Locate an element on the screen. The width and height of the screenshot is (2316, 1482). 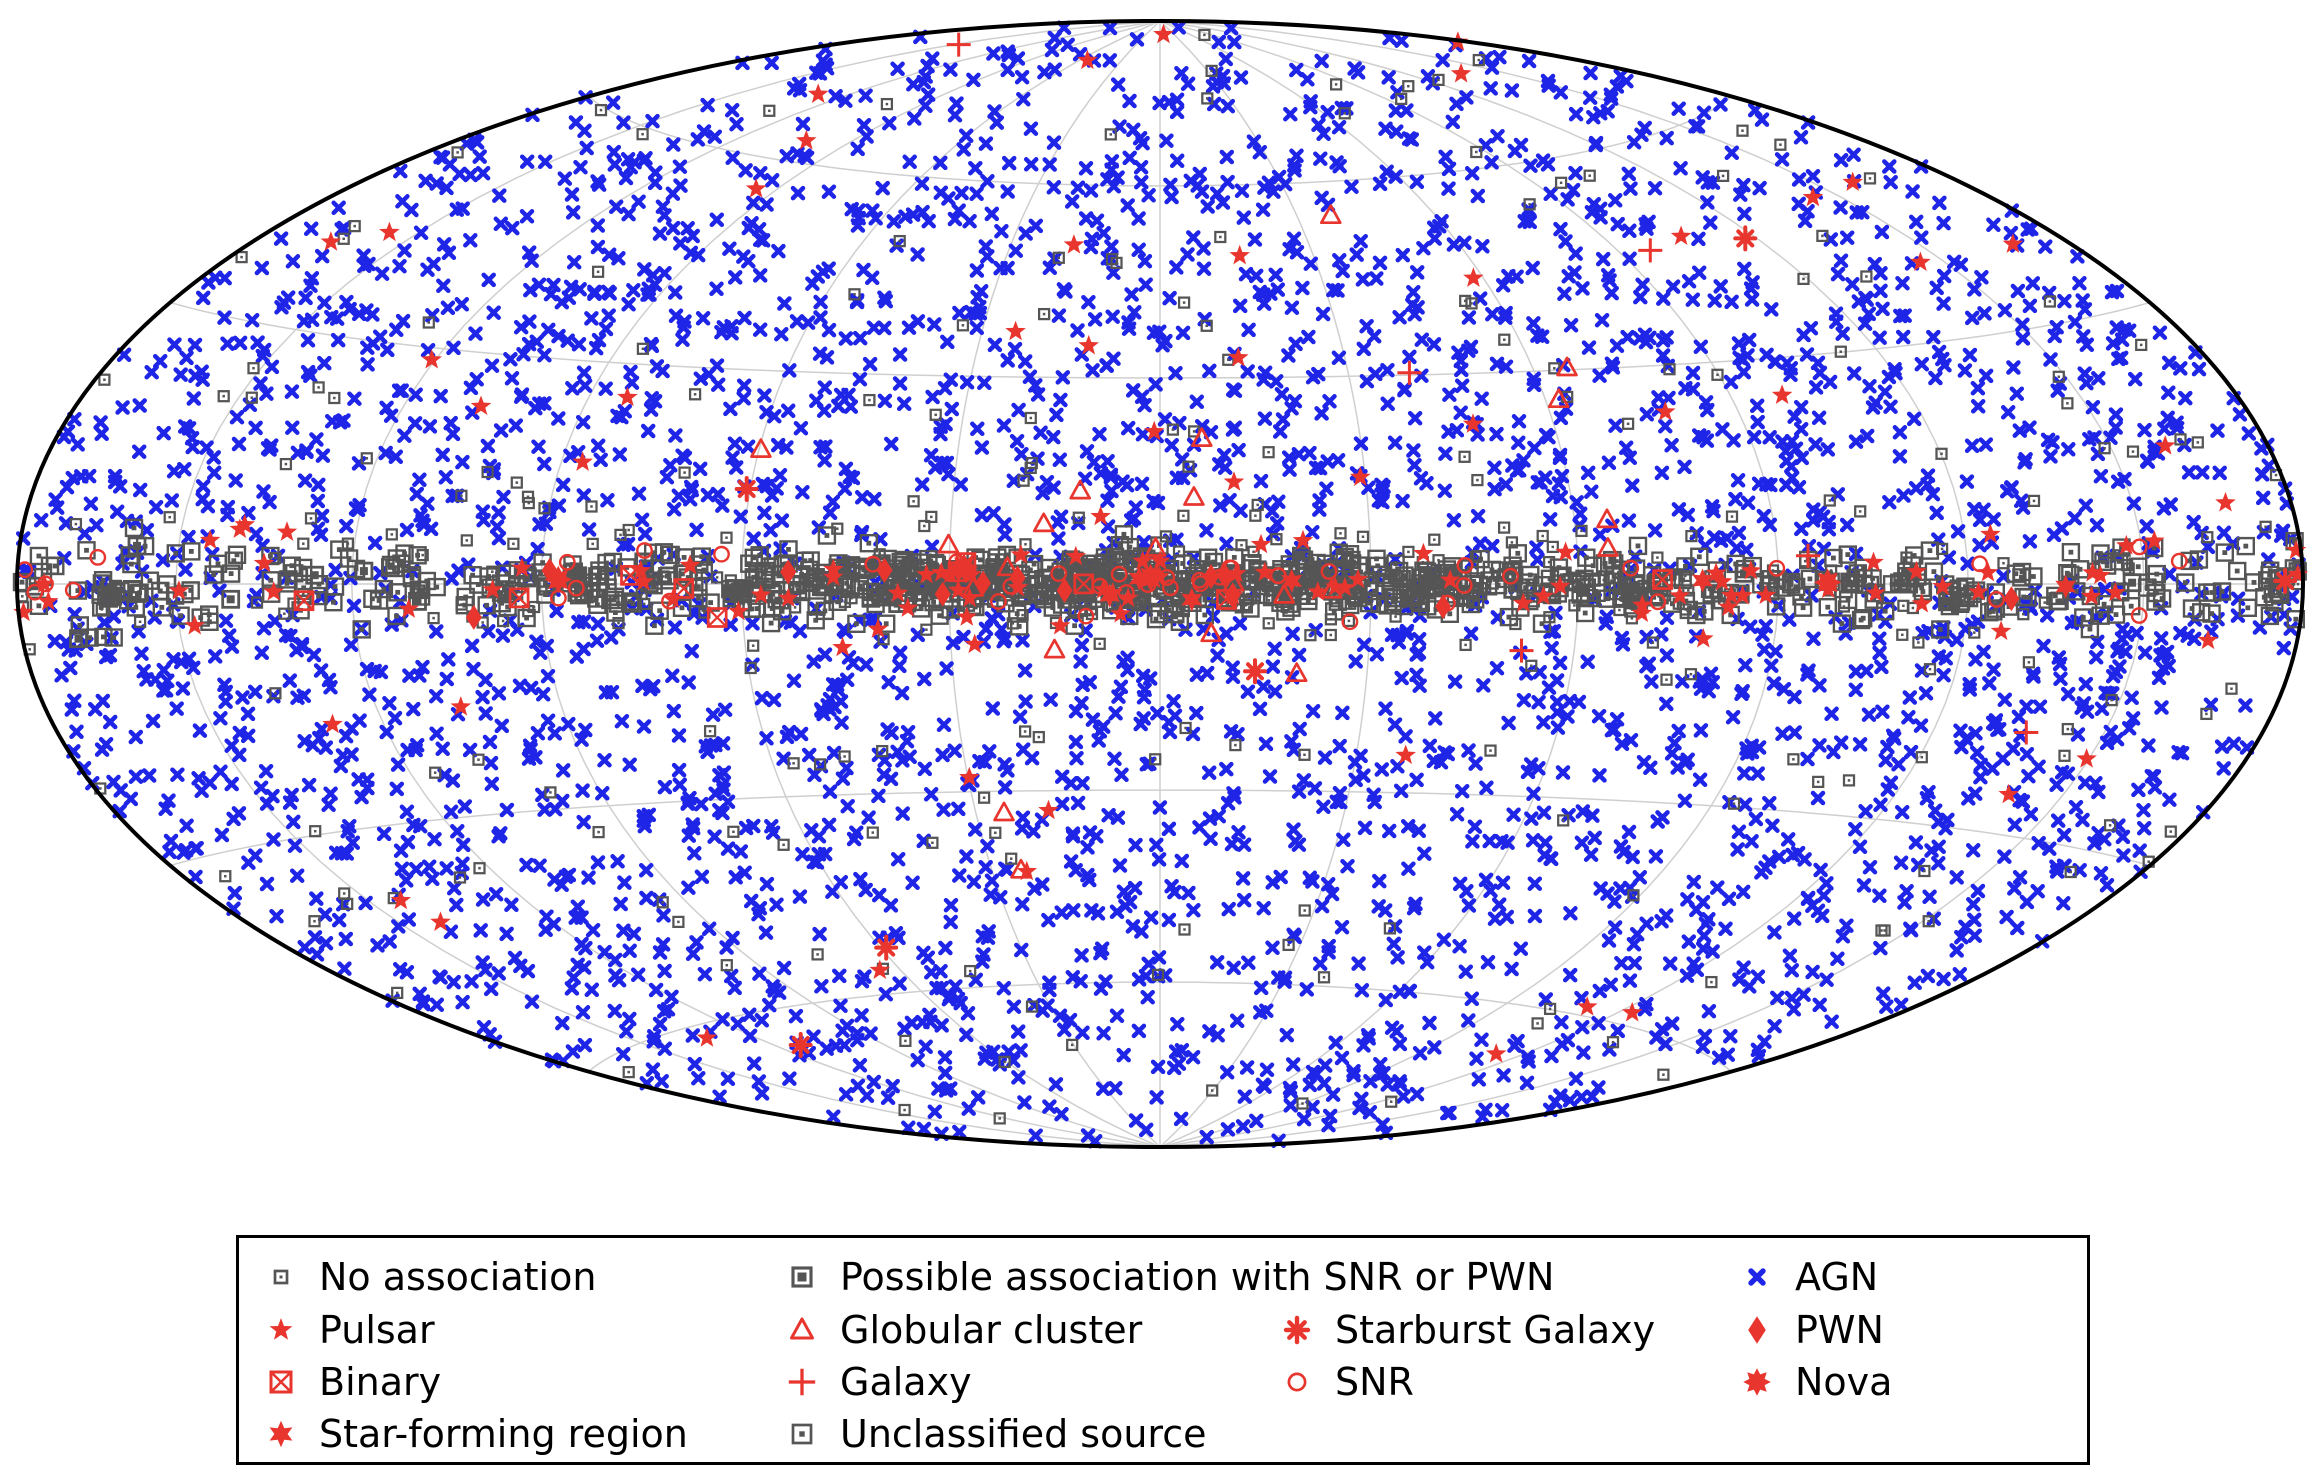
legend-label: Starburst Galaxy is located at coordinates (1495, 1330).